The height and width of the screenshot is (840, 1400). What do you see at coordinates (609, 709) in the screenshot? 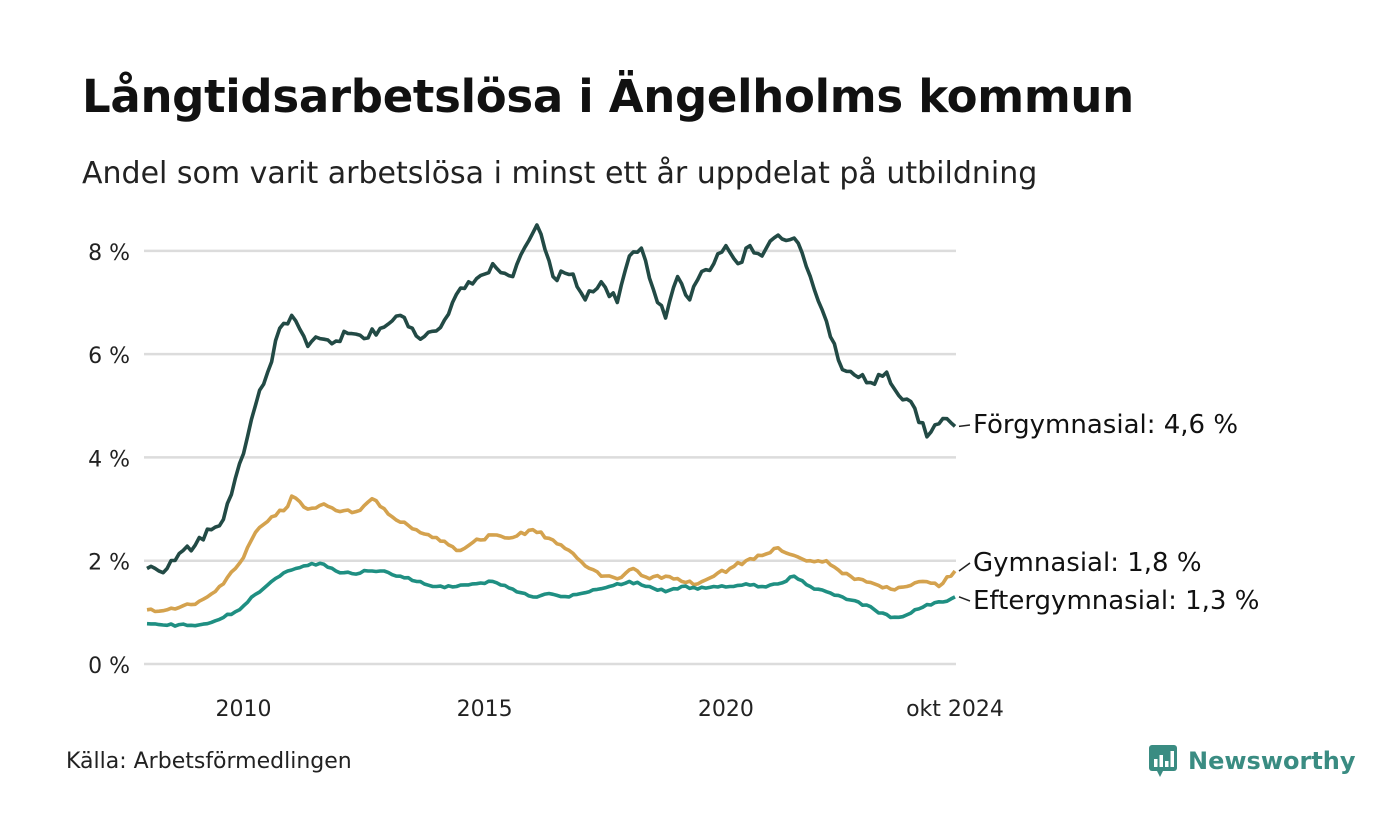
I see `x-axis-ticks: 2010 2015 2020 okt 2024` at bounding box center [609, 709].